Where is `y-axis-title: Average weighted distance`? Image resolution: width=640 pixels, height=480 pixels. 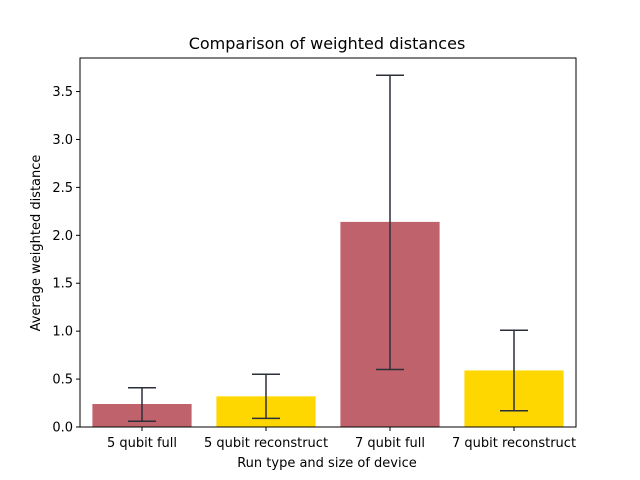
y-axis-title: Average weighted distance is located at coordinates (36, 243).